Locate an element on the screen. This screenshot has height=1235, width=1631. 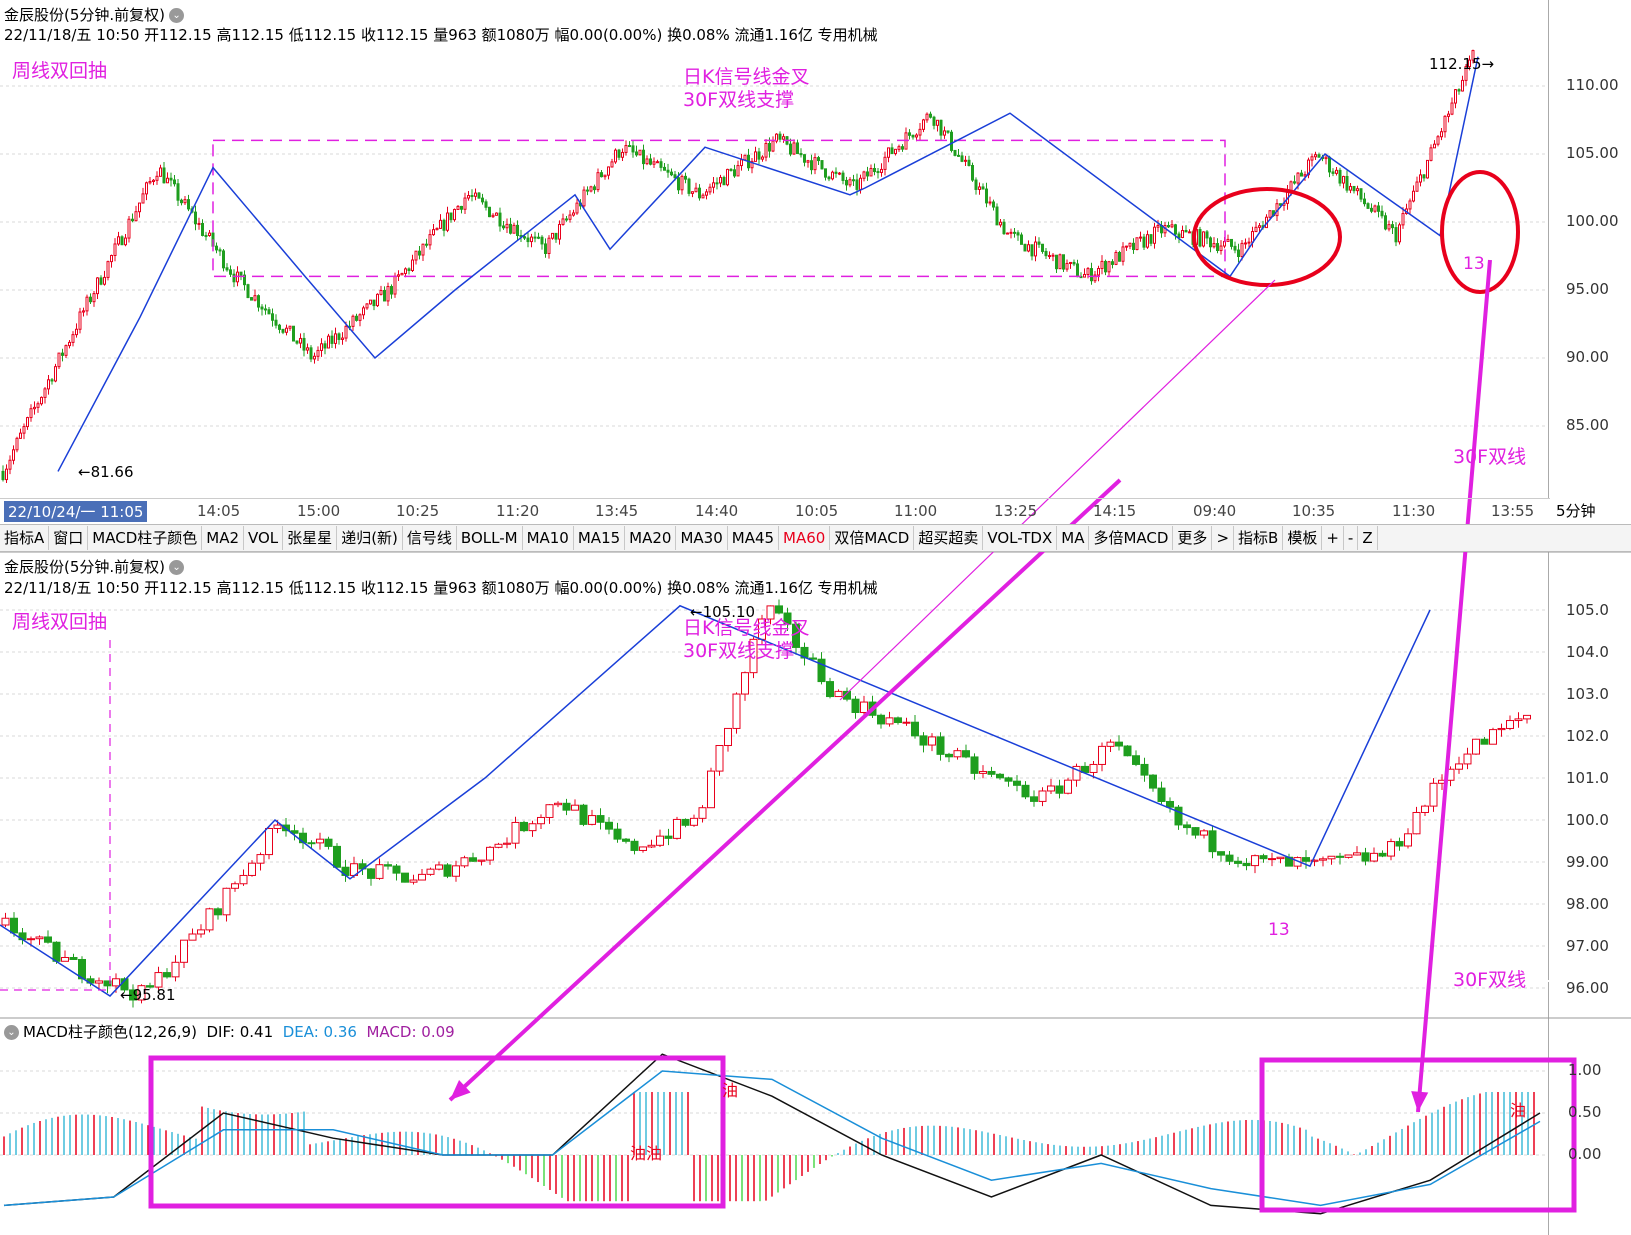
toolbar-item: 超买超卖 is located at coordinates (949, 538).